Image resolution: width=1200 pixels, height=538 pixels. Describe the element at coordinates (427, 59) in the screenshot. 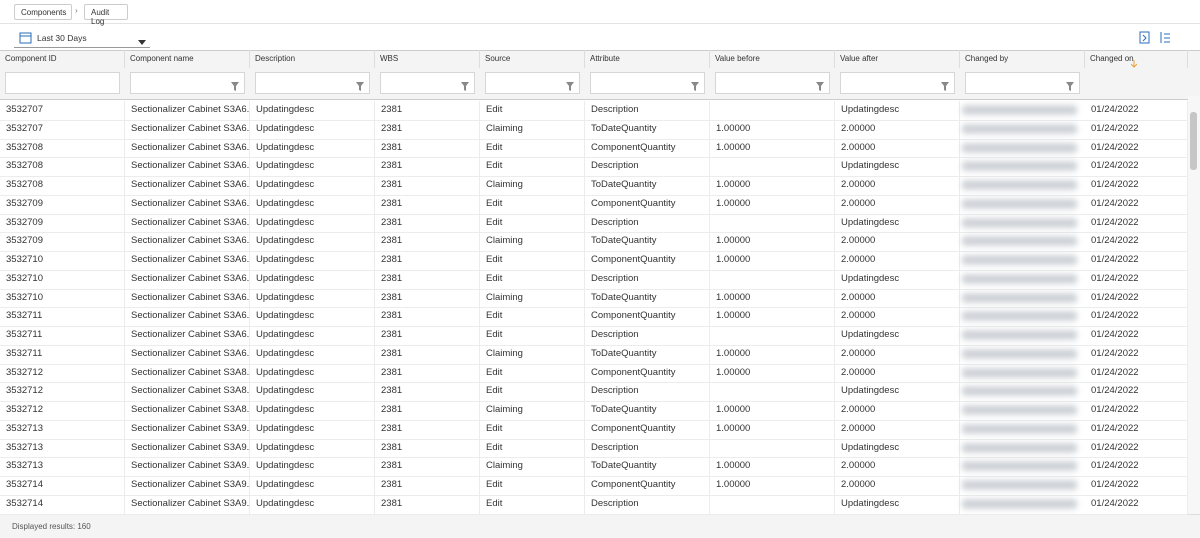

I see `column-header: WBS` at that location.